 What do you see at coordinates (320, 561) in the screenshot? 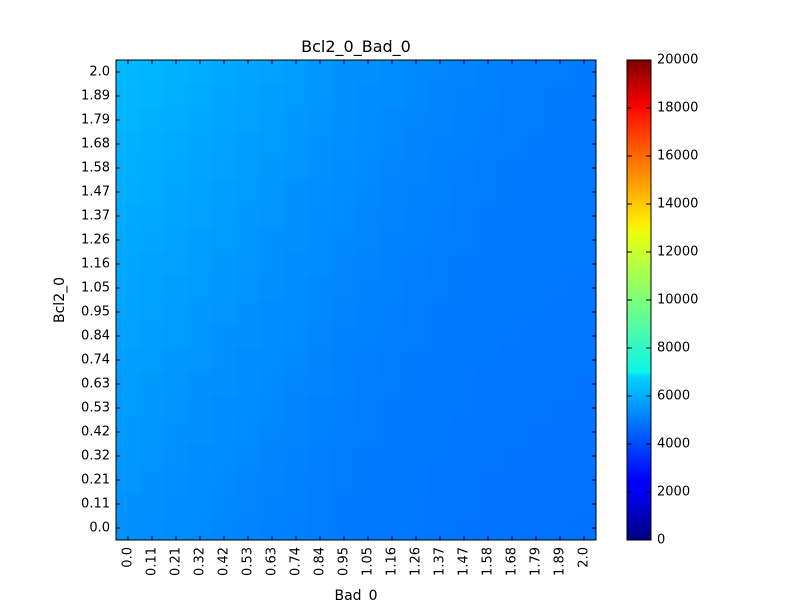
I see `x-tick-label: 0.84` at bounding box center [320, 561].